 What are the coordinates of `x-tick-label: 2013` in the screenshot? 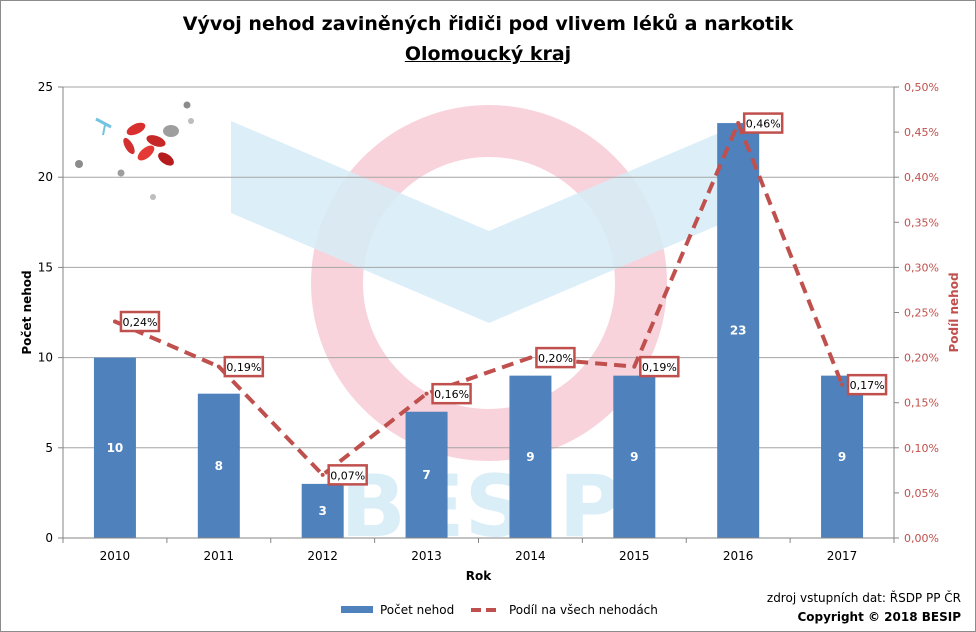 It's located at (426, 556).